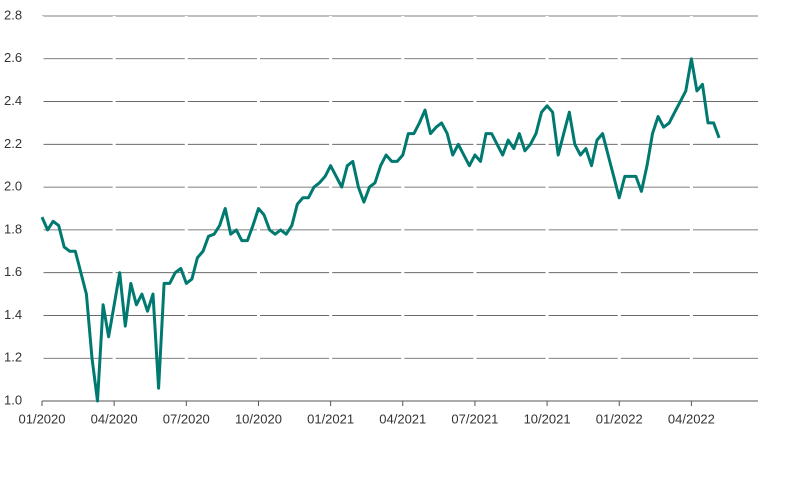 This screenshot has height=488, width=801. What do you see at coordinates (13, 314) in the screenshot?
I see `y-tick-label: 1.4` at bounding box center [13, 314].